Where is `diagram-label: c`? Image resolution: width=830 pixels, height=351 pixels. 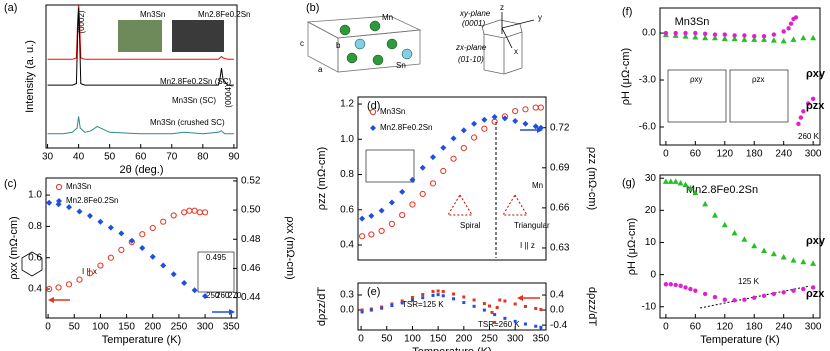 diagram-label: c is located at coordinates (302, 43).